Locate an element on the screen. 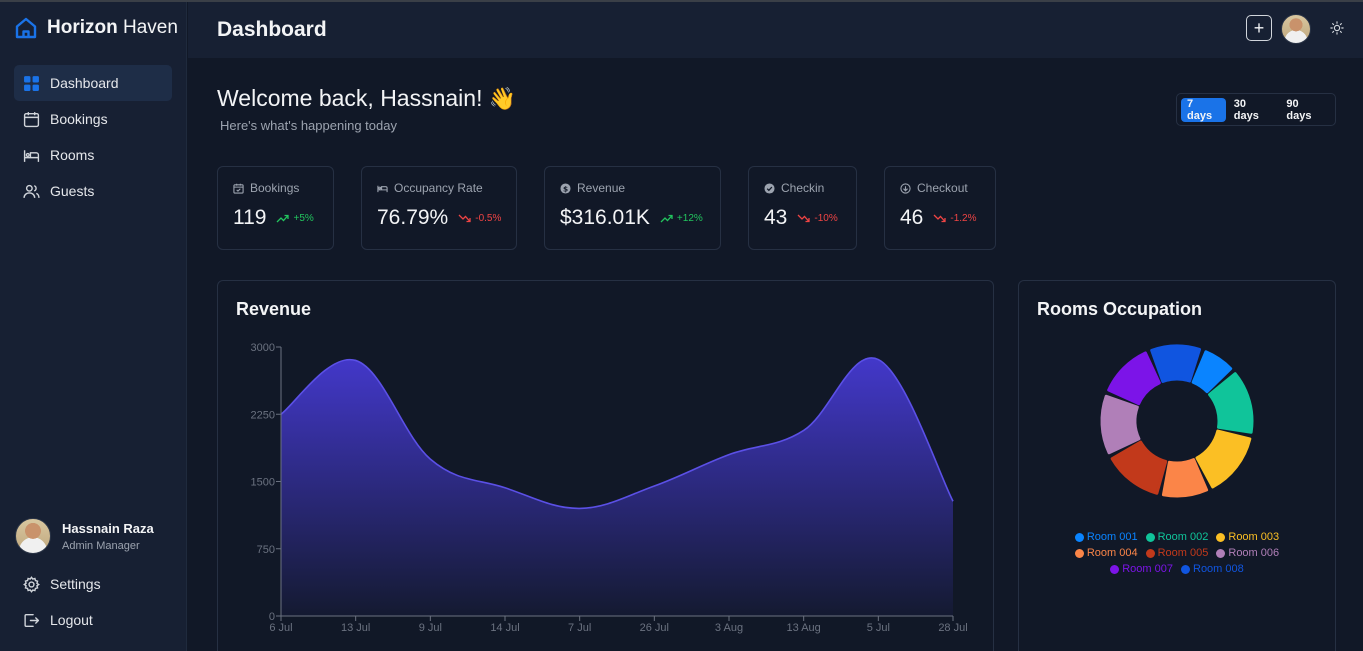  brand-logo: Horizon Haven is located at coordinates (96, 28).